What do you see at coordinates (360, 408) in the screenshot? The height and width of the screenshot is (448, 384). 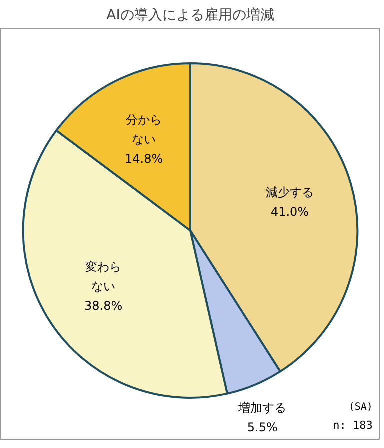 I see `text: (SA)` at bounding box center [360, 408].